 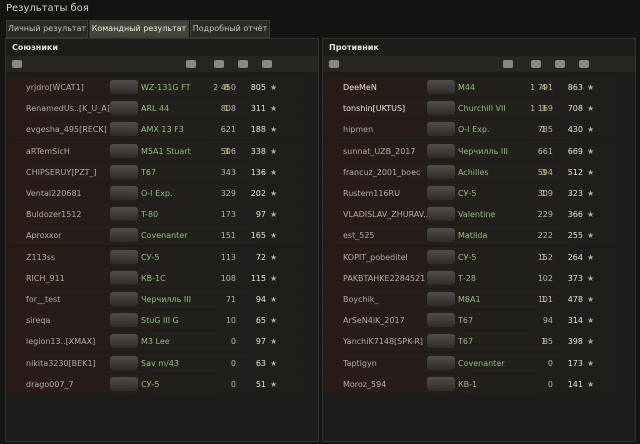 I want to click on player-row: Moroz_594 КВ-1 0 141, so click(x=479, y=383).